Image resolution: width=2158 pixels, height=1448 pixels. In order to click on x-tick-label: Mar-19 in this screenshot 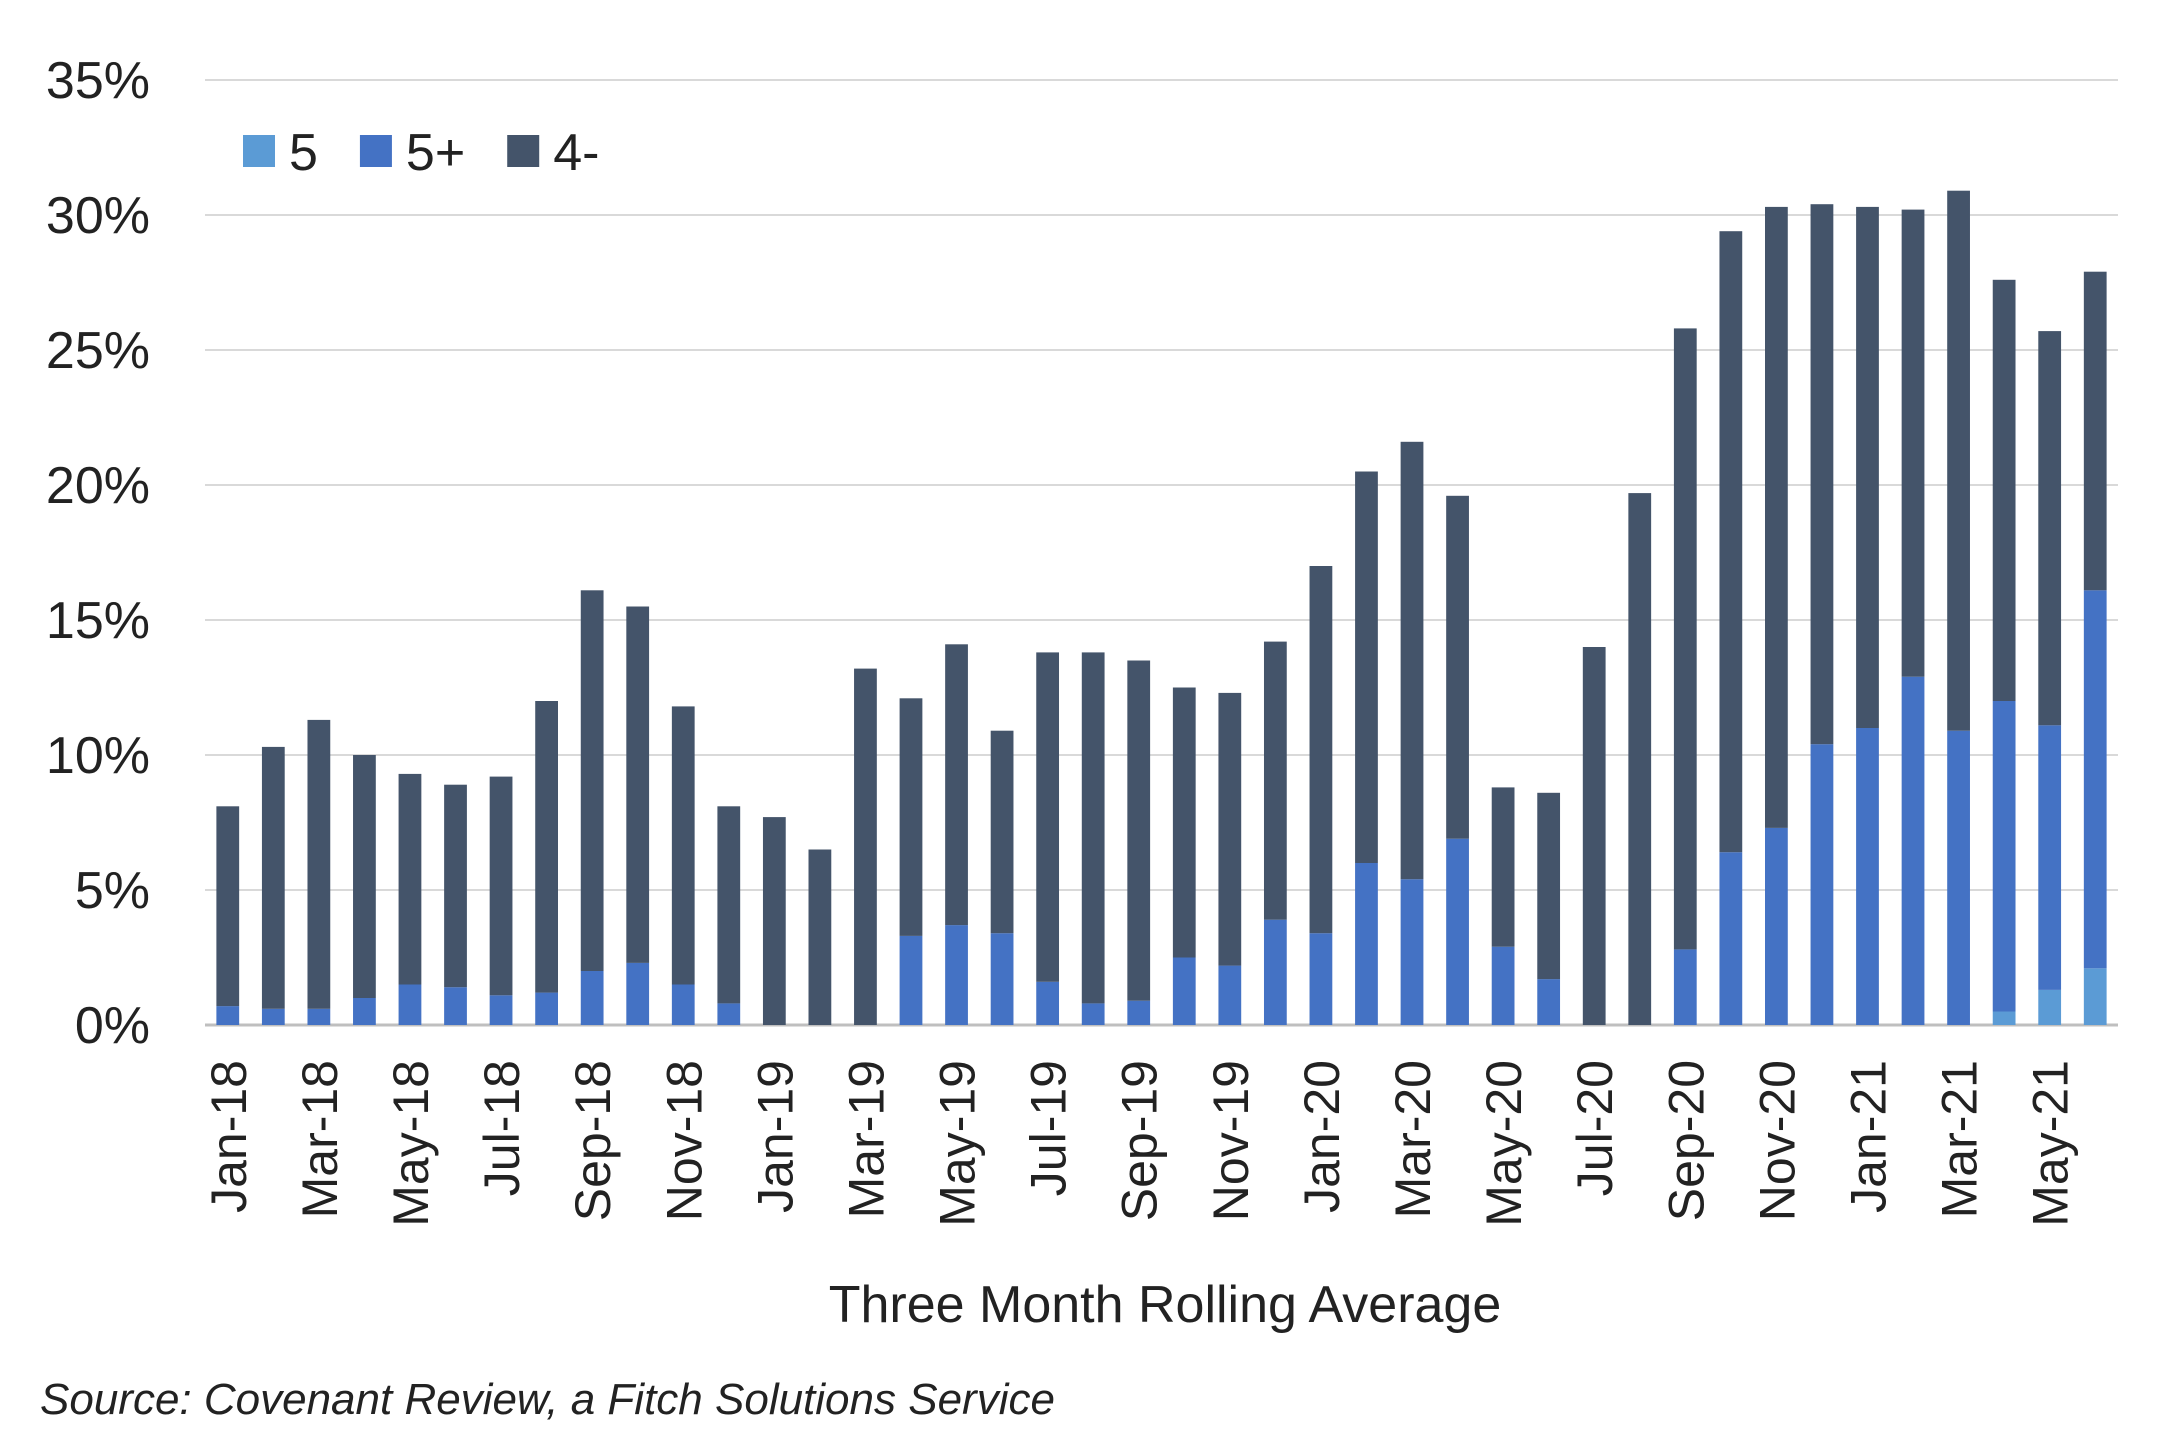, I will do `click(866, 1139)`.